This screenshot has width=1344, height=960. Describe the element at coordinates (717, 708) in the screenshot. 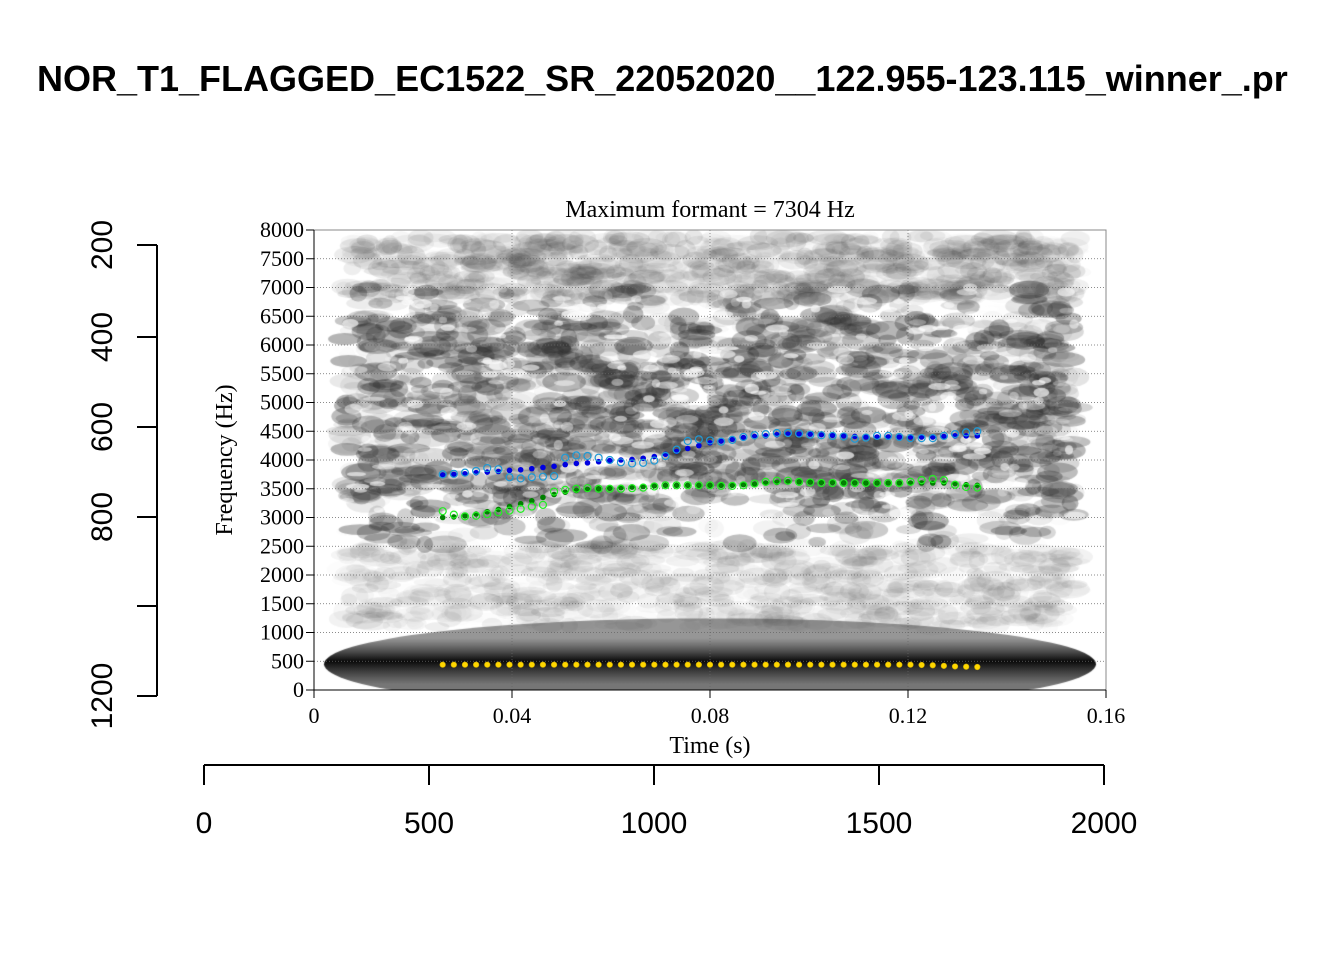

I see `x-axis: 0 0.04 0.08 0.12 0.16` at that location.